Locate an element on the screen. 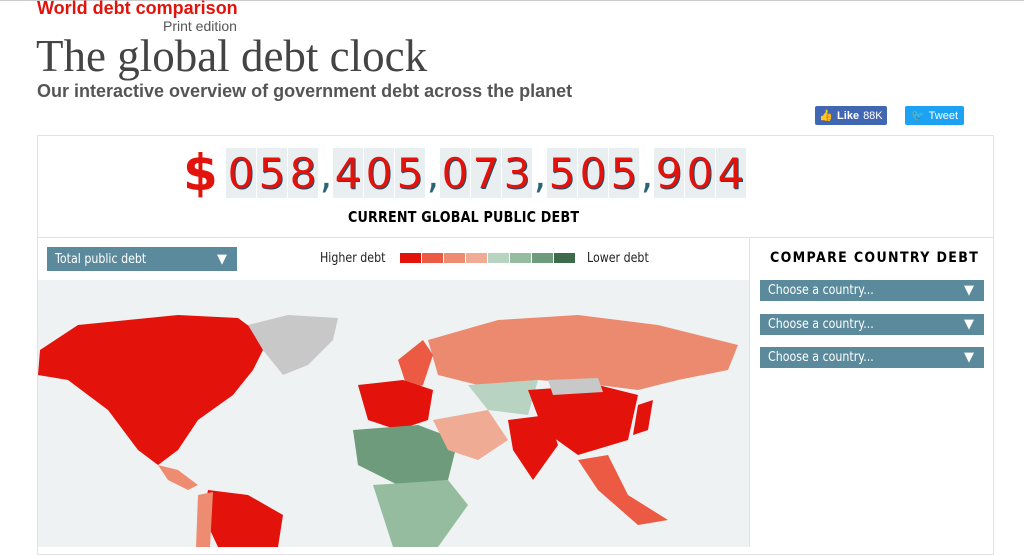 The width and height of the screenshot is (1024, 555). map-middle-east is located at coordinates (470, 435).